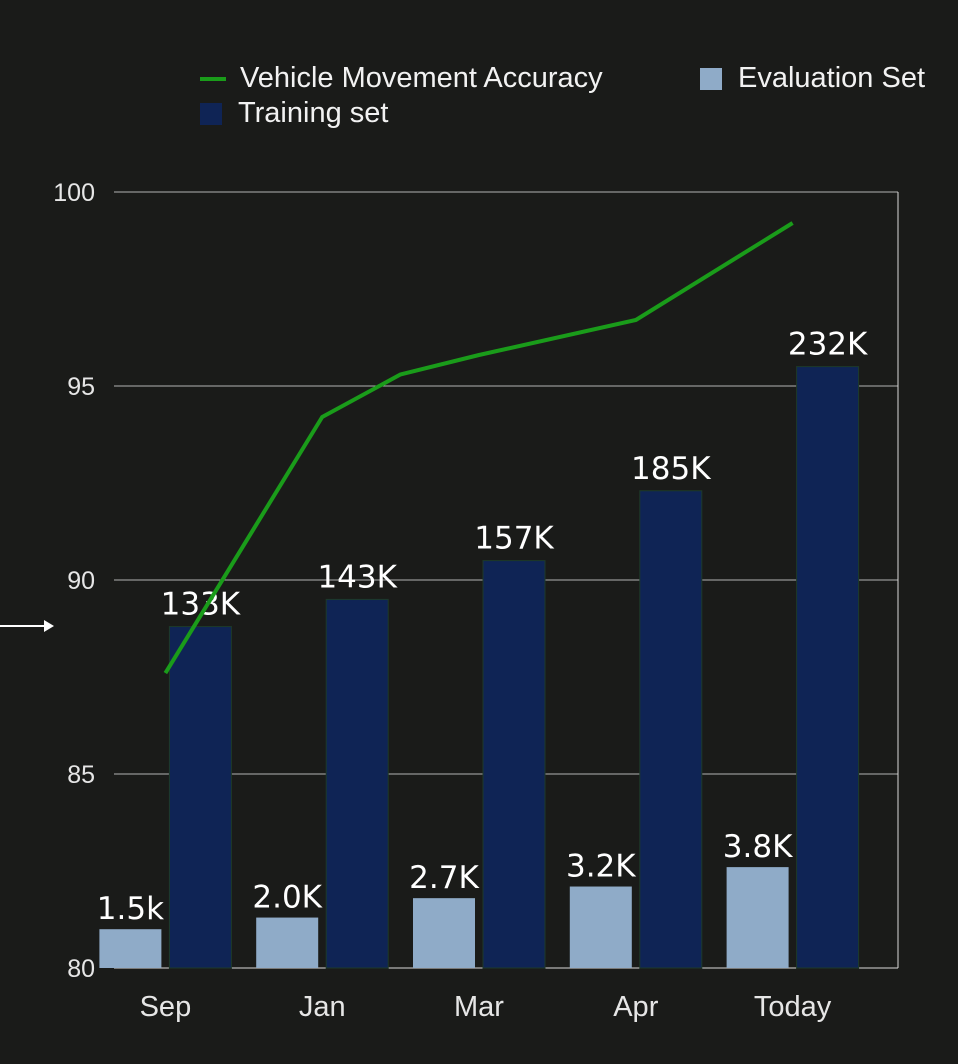  What do you see at coordinates (213, 78) in the screenshot?
I see `accuracy-legend-swatch` at bounding box center [213, 78].